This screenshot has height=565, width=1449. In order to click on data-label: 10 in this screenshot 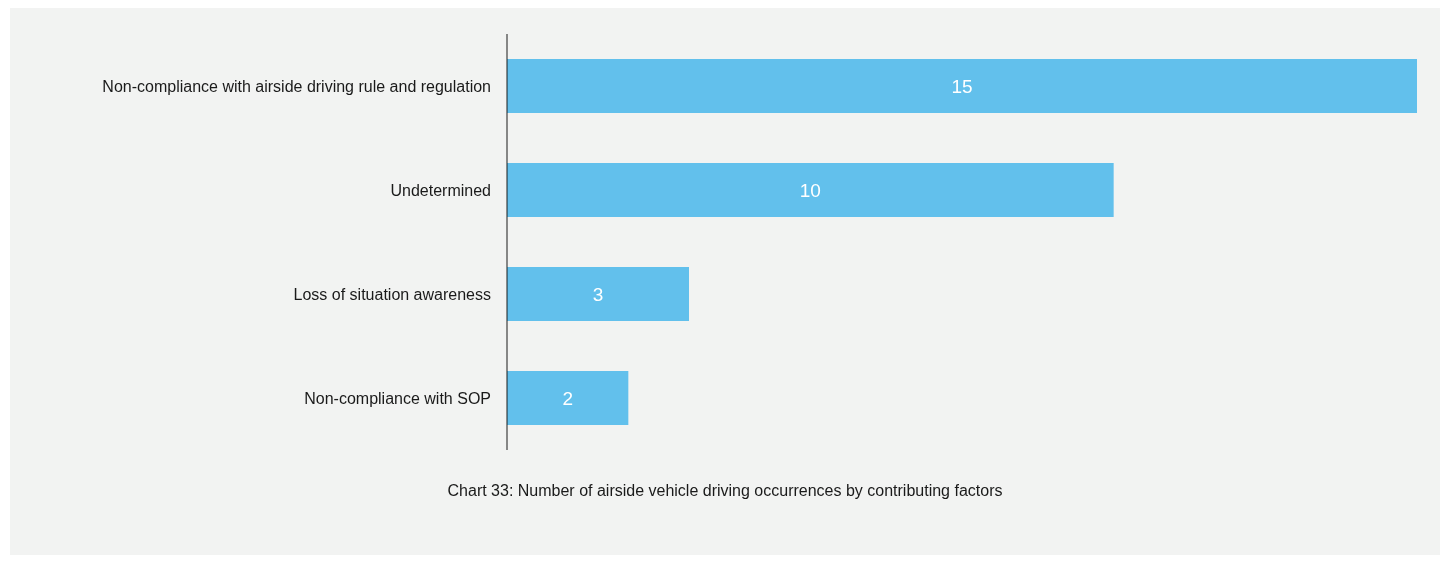, I will do `click(810, 190)`.